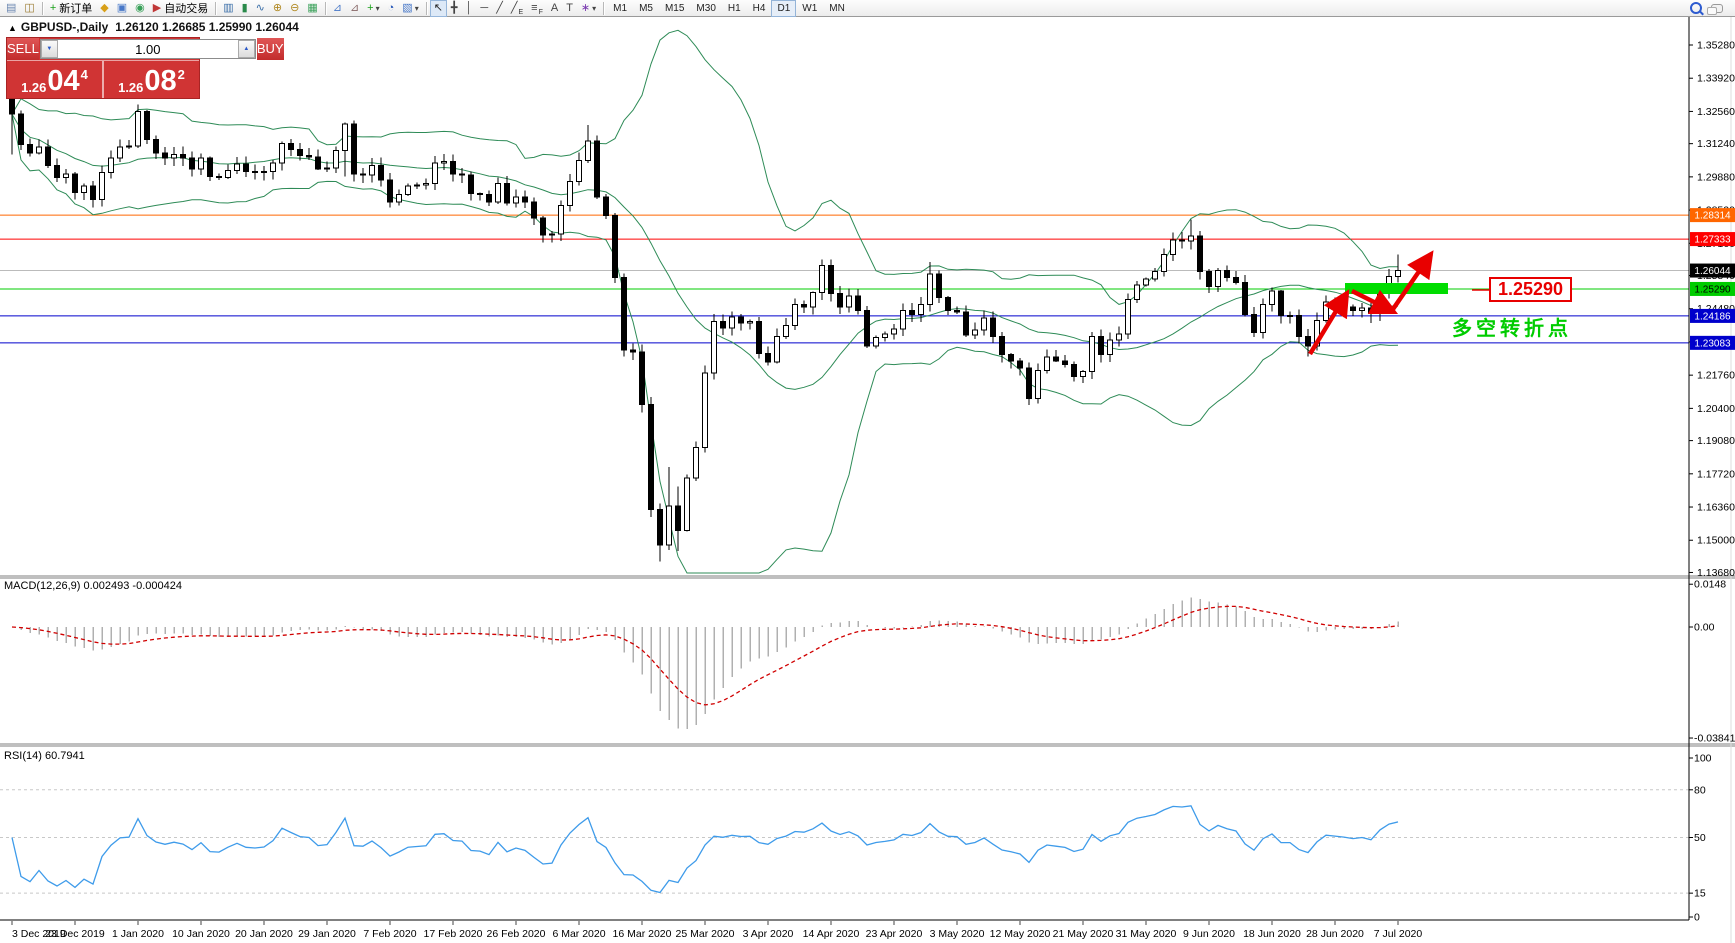 The width and height of the screenshot is (1735, 943). What do you see at coordinates (578, 934) in the screenshot?
I see `svg-text: 6 Mar 2020` at bounding box center [578, 934].